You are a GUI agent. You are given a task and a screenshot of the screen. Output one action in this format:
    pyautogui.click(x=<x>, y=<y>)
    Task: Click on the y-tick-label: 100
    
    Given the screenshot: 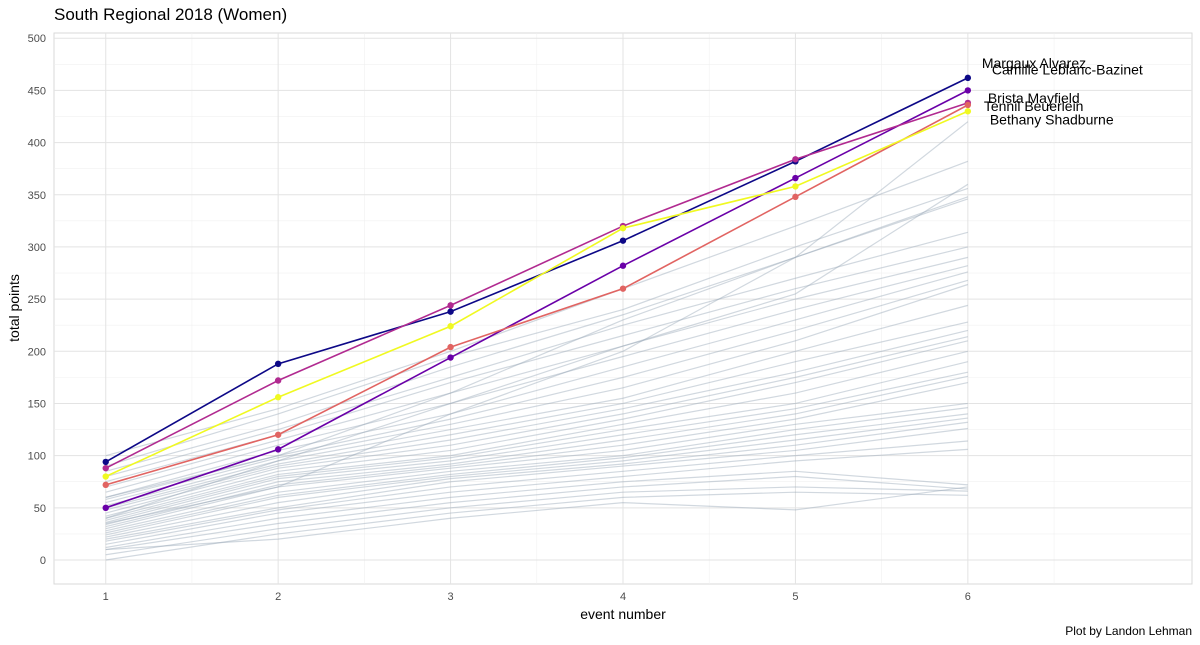 What is the action you would take?
    pyautogui.click(x=37, y=457)
    